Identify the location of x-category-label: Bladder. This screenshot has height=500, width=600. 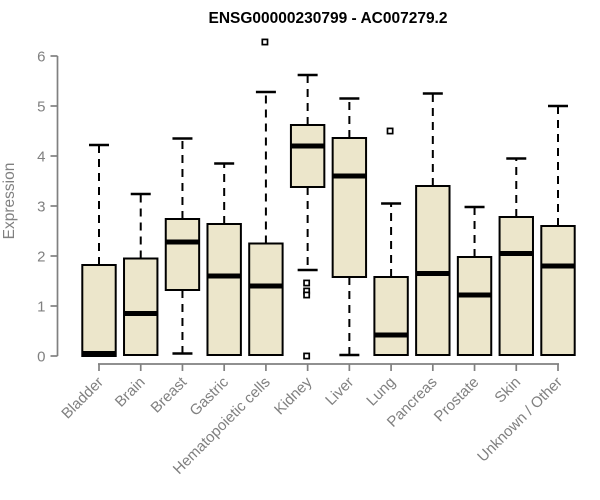
(82, 398).